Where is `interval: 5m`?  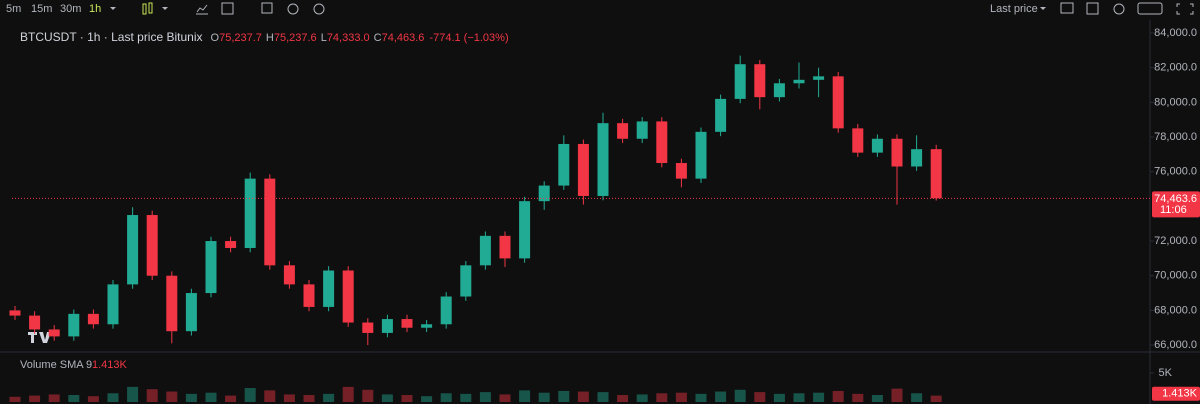
interval: 5m is located at coordinates (13, 9).